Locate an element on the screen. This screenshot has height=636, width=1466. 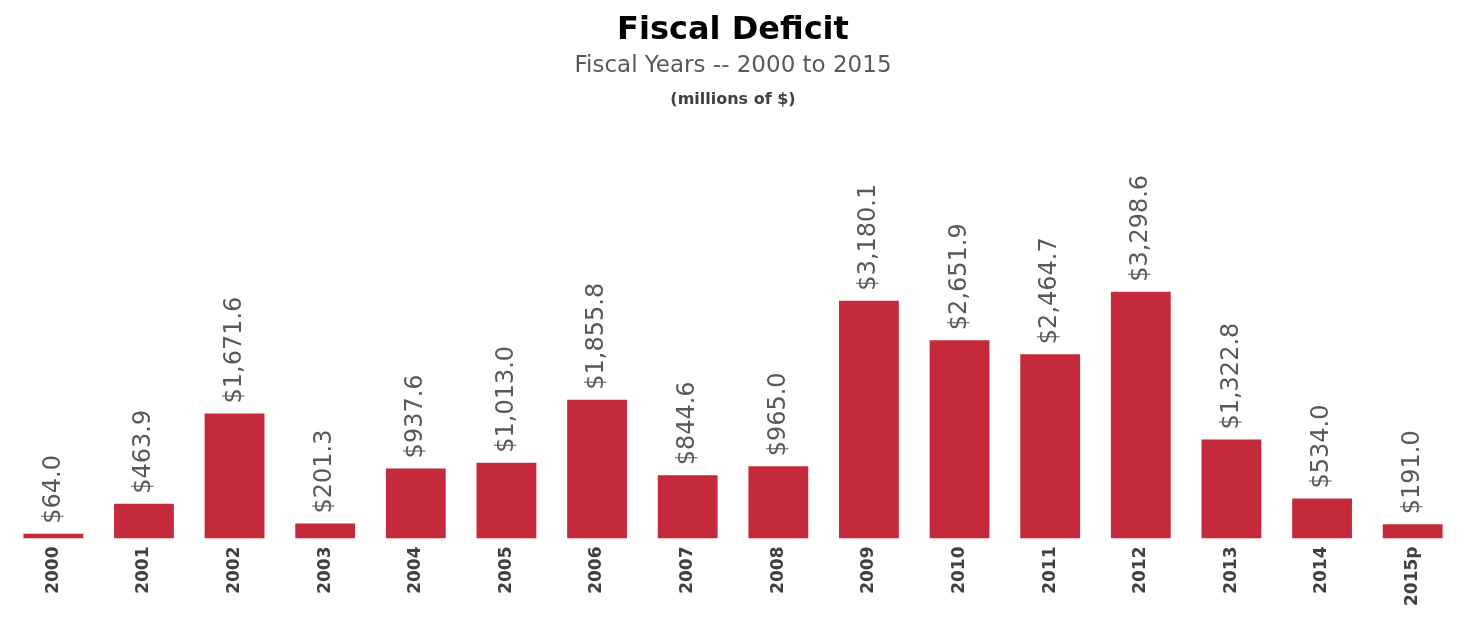
chart-subtitle: Fiscal Years -- 2000 to 2015 is located at coordinates (733, 64).